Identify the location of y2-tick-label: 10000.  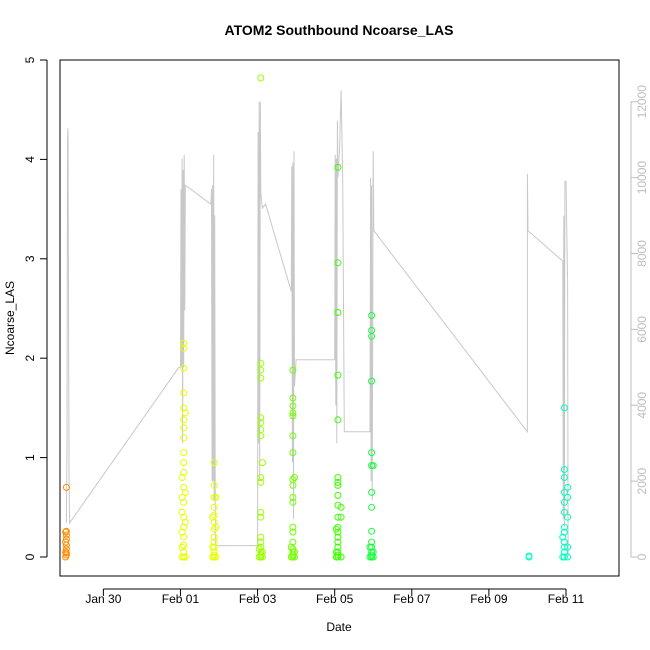
(642, 178).